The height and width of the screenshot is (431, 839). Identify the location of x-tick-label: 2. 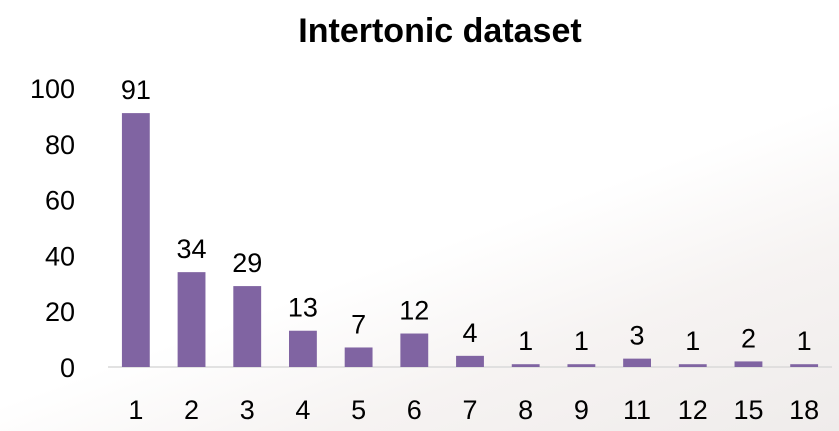
(191, 410).